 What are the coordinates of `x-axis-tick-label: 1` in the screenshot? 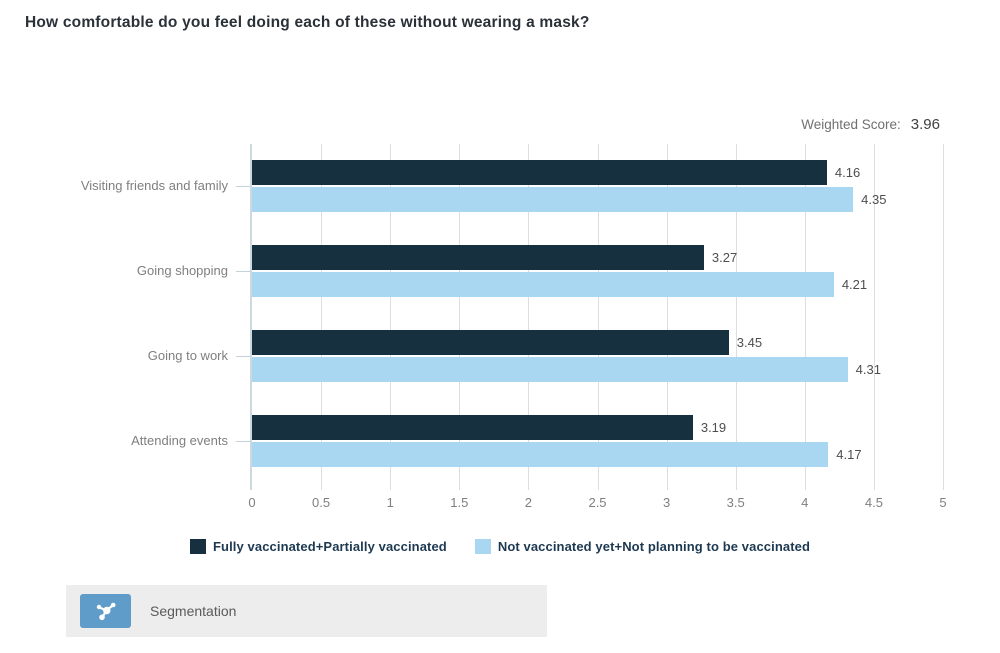 It's located at (390, 502).